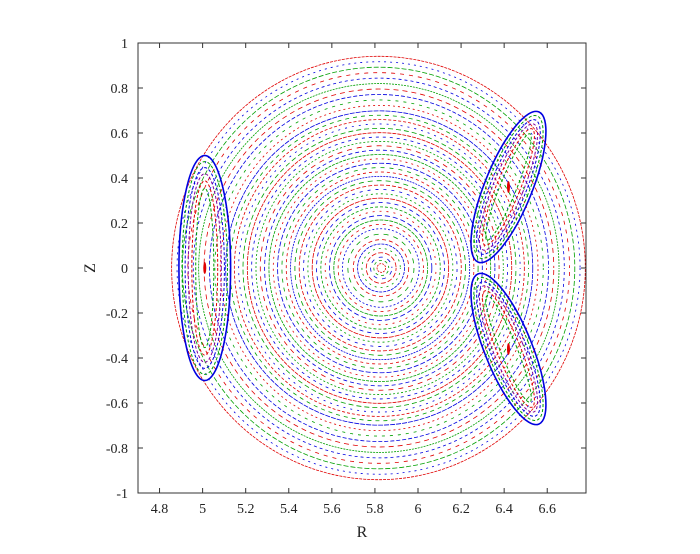 The height and width of the screenshot is (554, 700). I want to click on x-tick-label: 6.4, so click(504, 509).